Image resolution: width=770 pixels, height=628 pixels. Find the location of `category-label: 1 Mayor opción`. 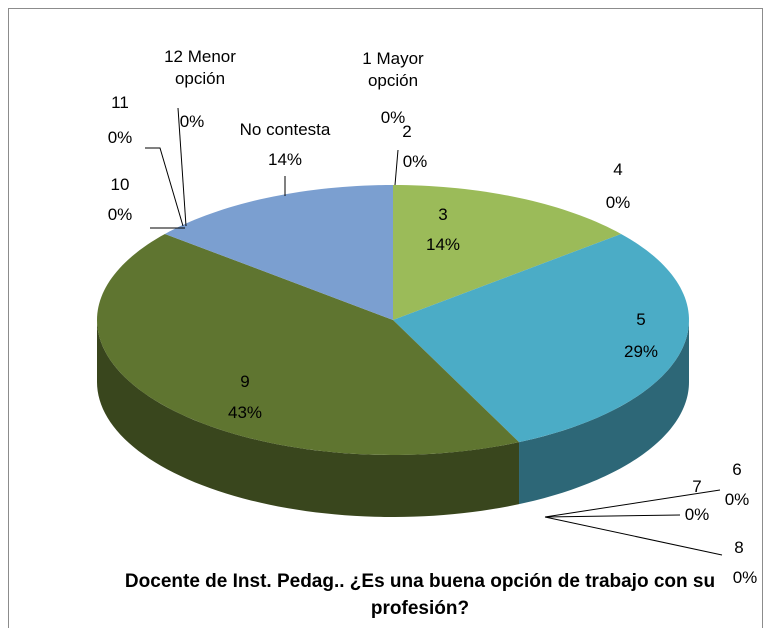

category-label: 1 Mayor opción is located at coordinates (393, 69).